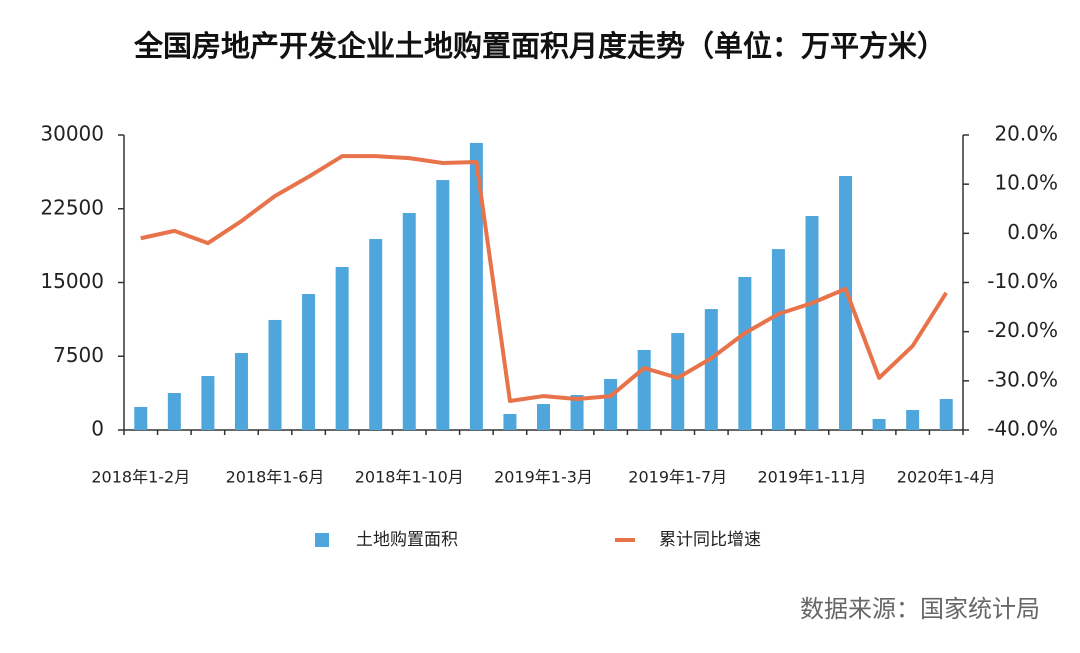 The width and height of the screenshot is (1080, 653). What do you see at coordinates (1026, 134) in the screenshot?
I see `y2-tick-label: 20.0%` at bounding box center [1026, 134].